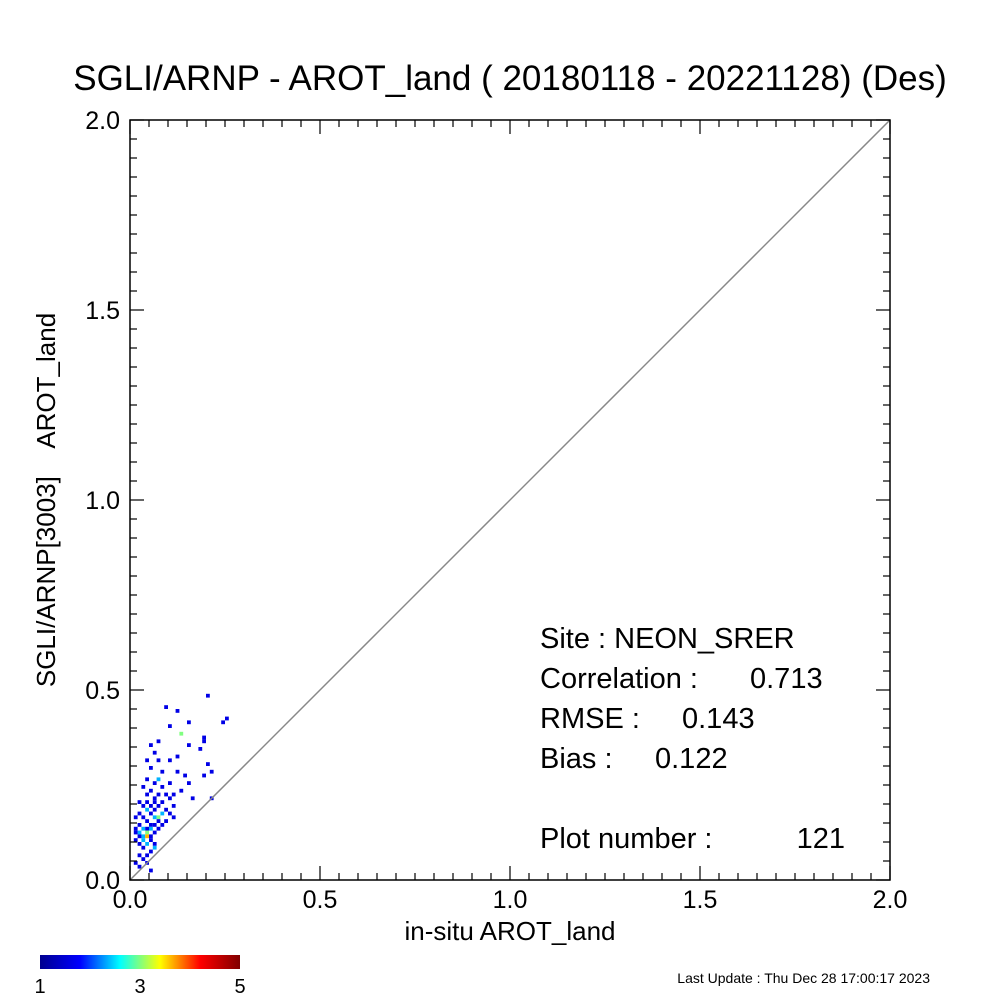 The width and height of the screenshot is (1000, 1000). I want to click on y-tick-label: 1.0, so click(102, 501).